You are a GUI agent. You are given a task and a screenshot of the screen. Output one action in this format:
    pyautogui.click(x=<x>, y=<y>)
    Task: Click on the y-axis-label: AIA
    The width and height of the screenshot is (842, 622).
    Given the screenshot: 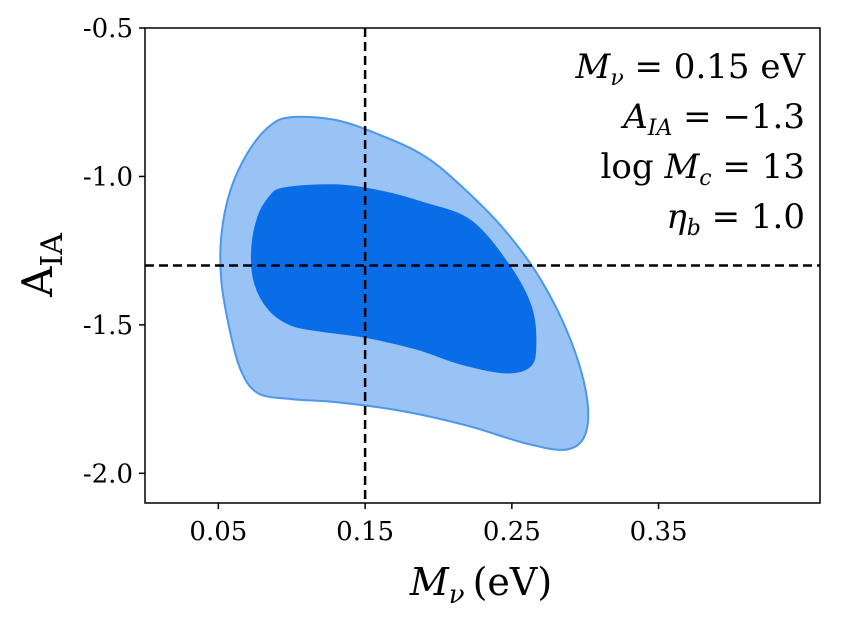 What is the action you would take?
    pyautogui.click(x=41, y=265)
    